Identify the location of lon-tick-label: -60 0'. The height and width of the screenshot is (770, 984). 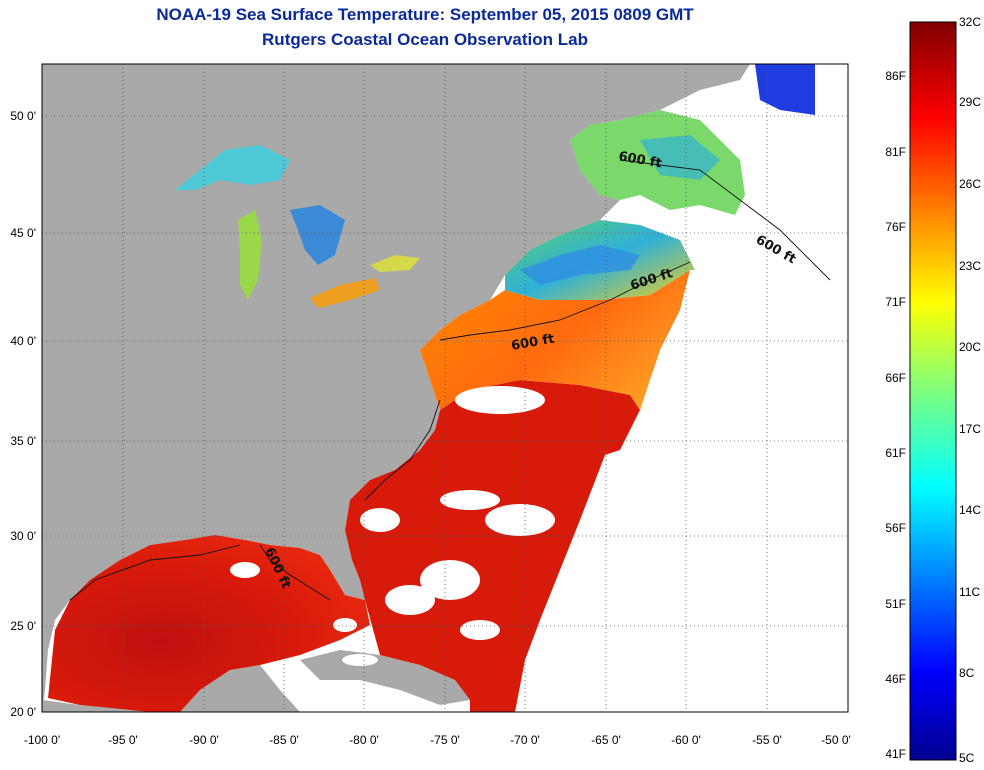
(686, 740).